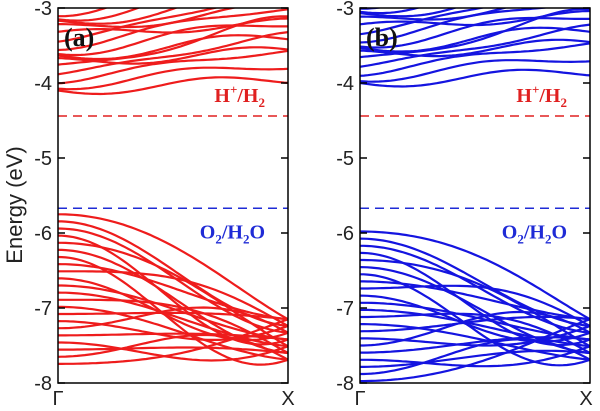  What do you see at coordinates (43, 159) in the screenshot?
I see `y-tick-label-a-2: -5` at bounding box center [43, 159].